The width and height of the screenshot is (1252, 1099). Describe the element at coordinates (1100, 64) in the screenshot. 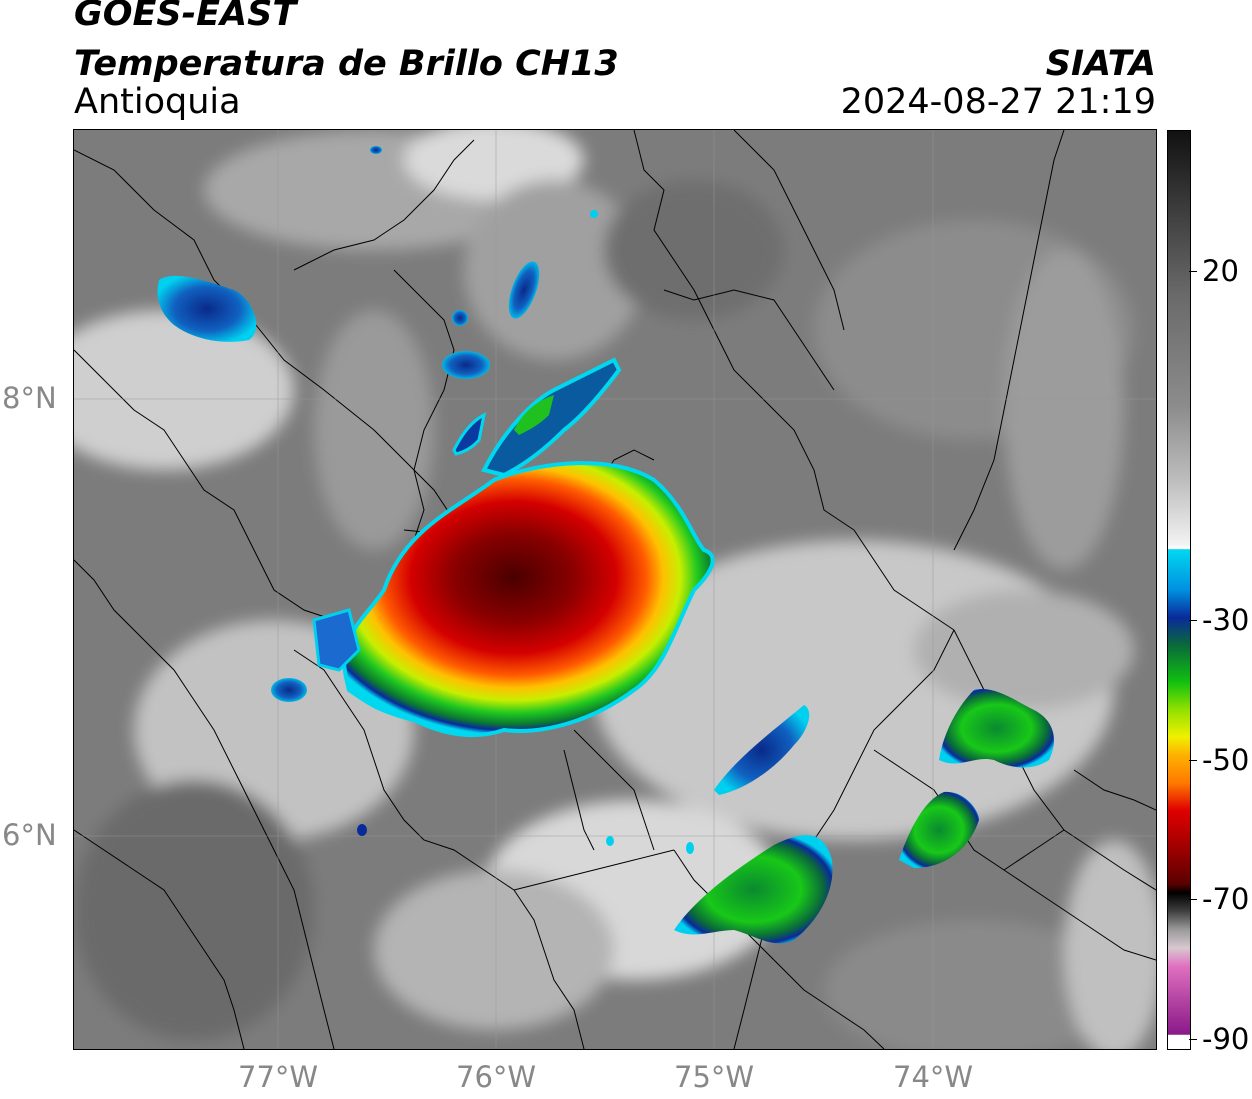

I see `agency-label: SIATA` at that location.